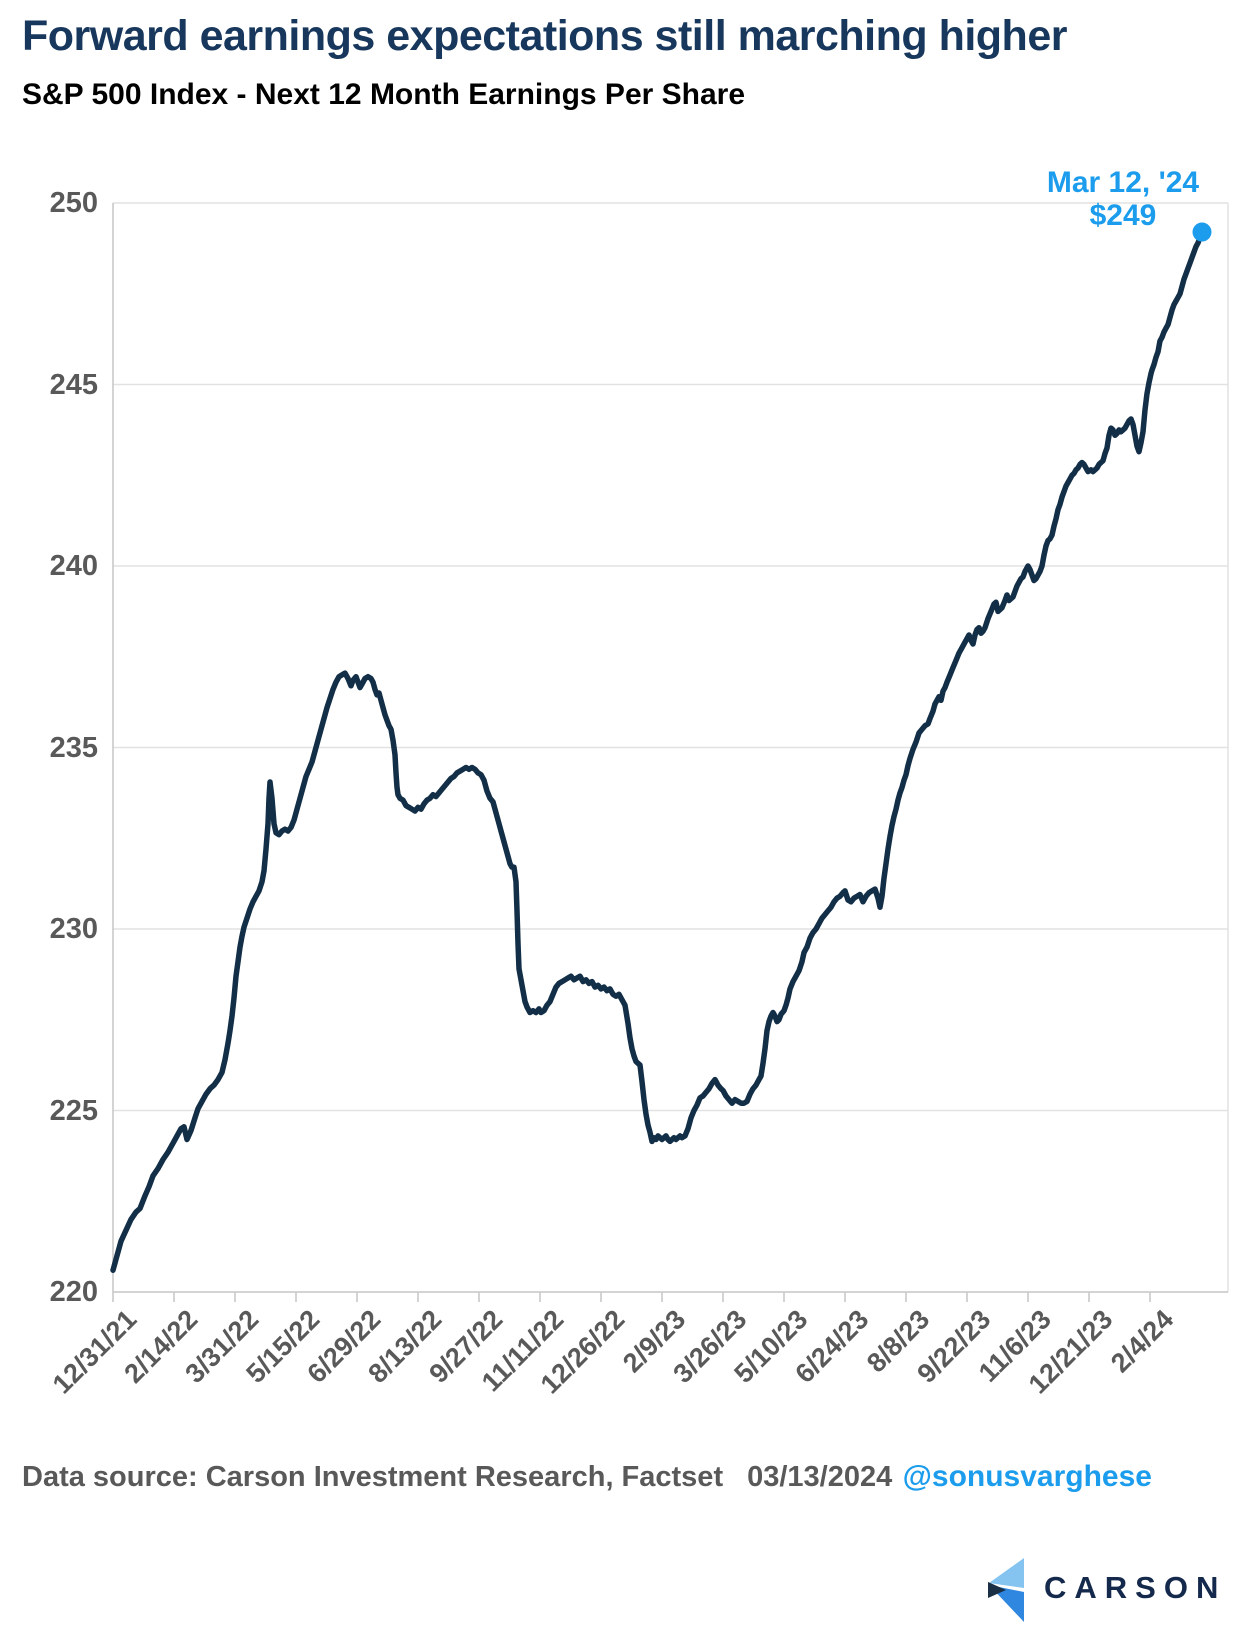  I want to click on source-date: 03/13/2024, so click(820, 1477).